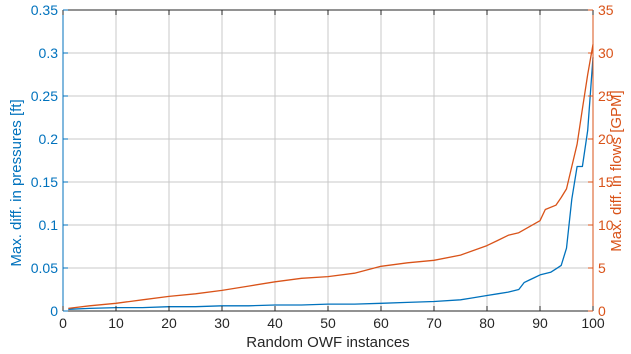  What do you see at coordinates (327, 342) in the screenshot?
I see `x-axis-title: Random OWF instances` at bounding box center [327, 342].